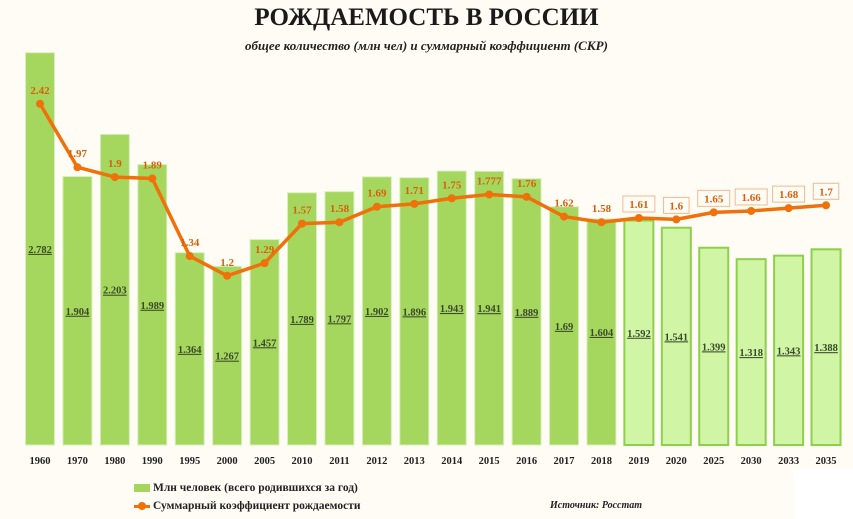  Describe the element at coordinates (527, 313) in the screenshot. I see `bar-value-label: 1.889` at that location.